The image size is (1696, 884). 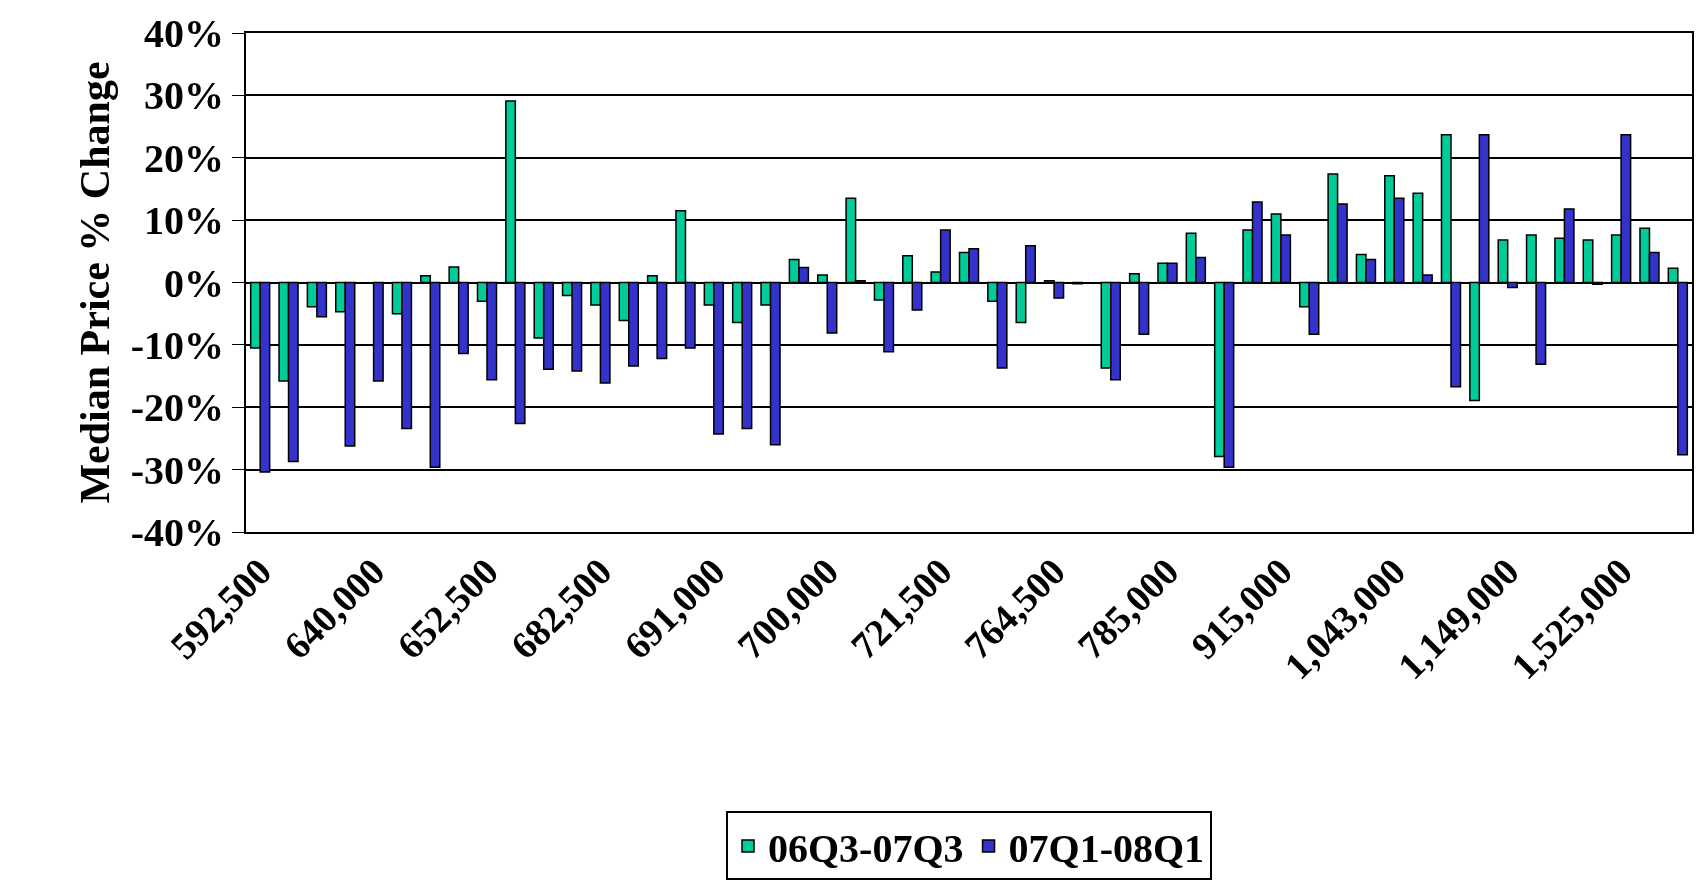 What do you see at coordinates (177, 470) in the screenshot?
I see `y-tick-label: -30%` at bounding box center [177, 470].